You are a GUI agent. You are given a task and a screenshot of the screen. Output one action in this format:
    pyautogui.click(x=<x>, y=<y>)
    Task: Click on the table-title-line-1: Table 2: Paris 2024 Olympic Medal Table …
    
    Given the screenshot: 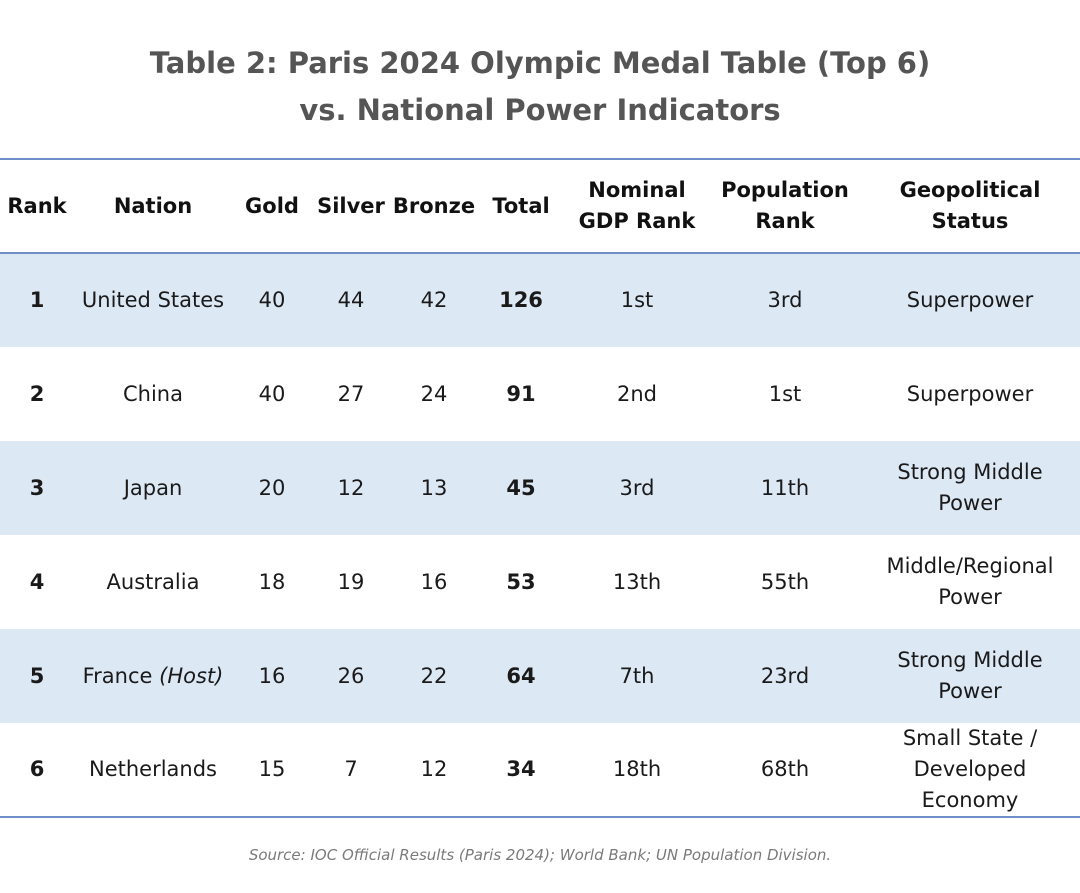 What is the action you would take?
    pyautogui.click(x=540, y=63)
    